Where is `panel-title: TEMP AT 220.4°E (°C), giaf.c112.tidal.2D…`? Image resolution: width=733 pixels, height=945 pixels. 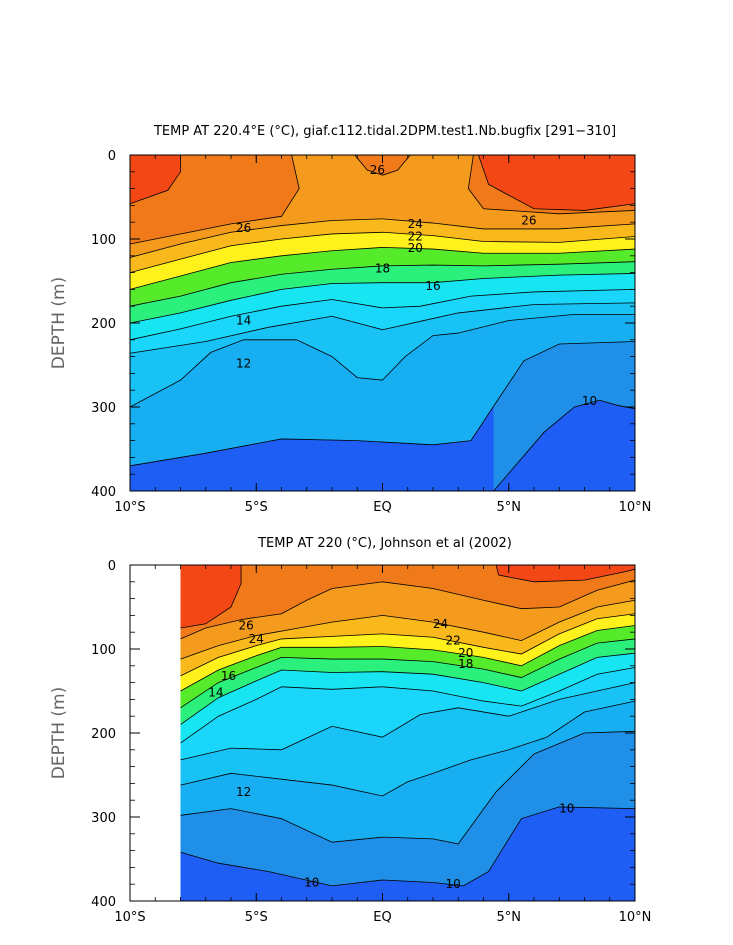 panel-title: TEMP AT 220.4°E (°C), giaf.c112.tidal.2D… is located at coordinates (384, 131).